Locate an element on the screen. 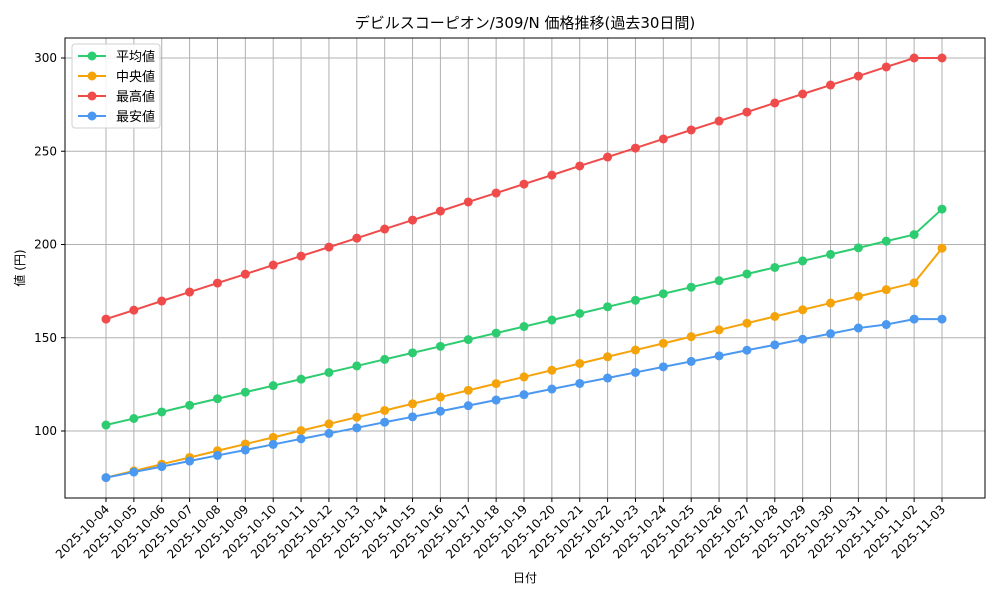  y-axis-ticks: 100 150 200 250 300 is located at coordinates (49, 244).